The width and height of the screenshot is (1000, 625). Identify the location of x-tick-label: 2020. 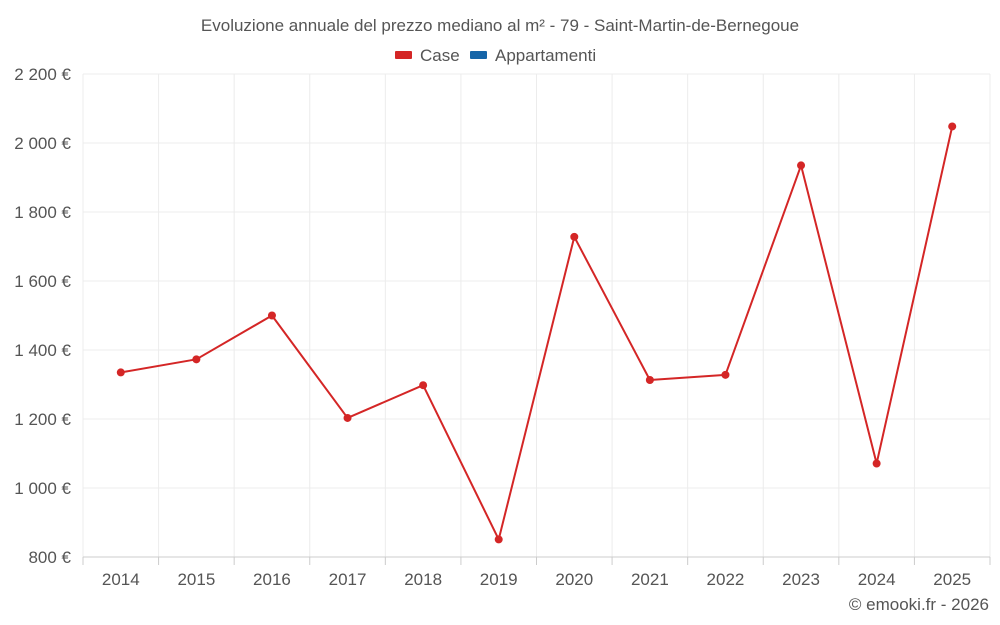
(574, 579).